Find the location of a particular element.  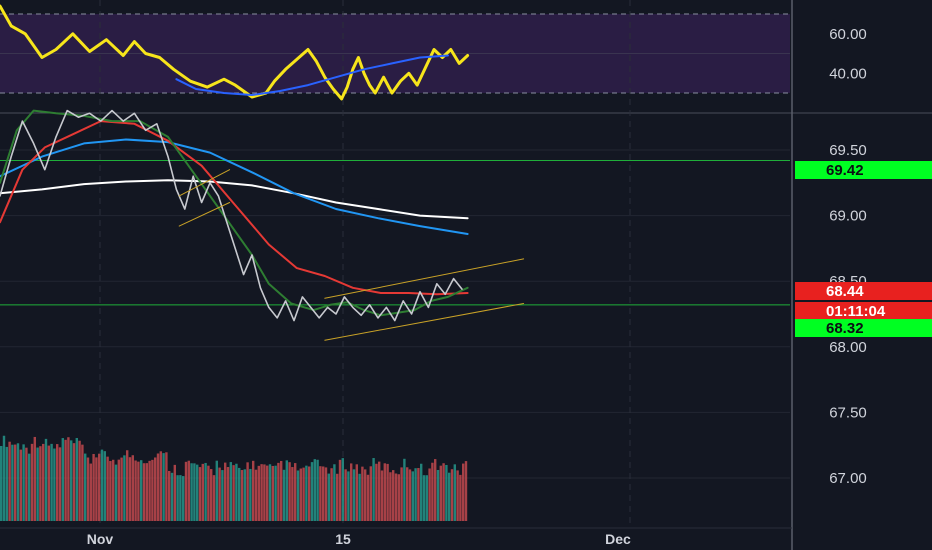

price-badge-label: 01:11:04 is located at coordinates (856, 311).